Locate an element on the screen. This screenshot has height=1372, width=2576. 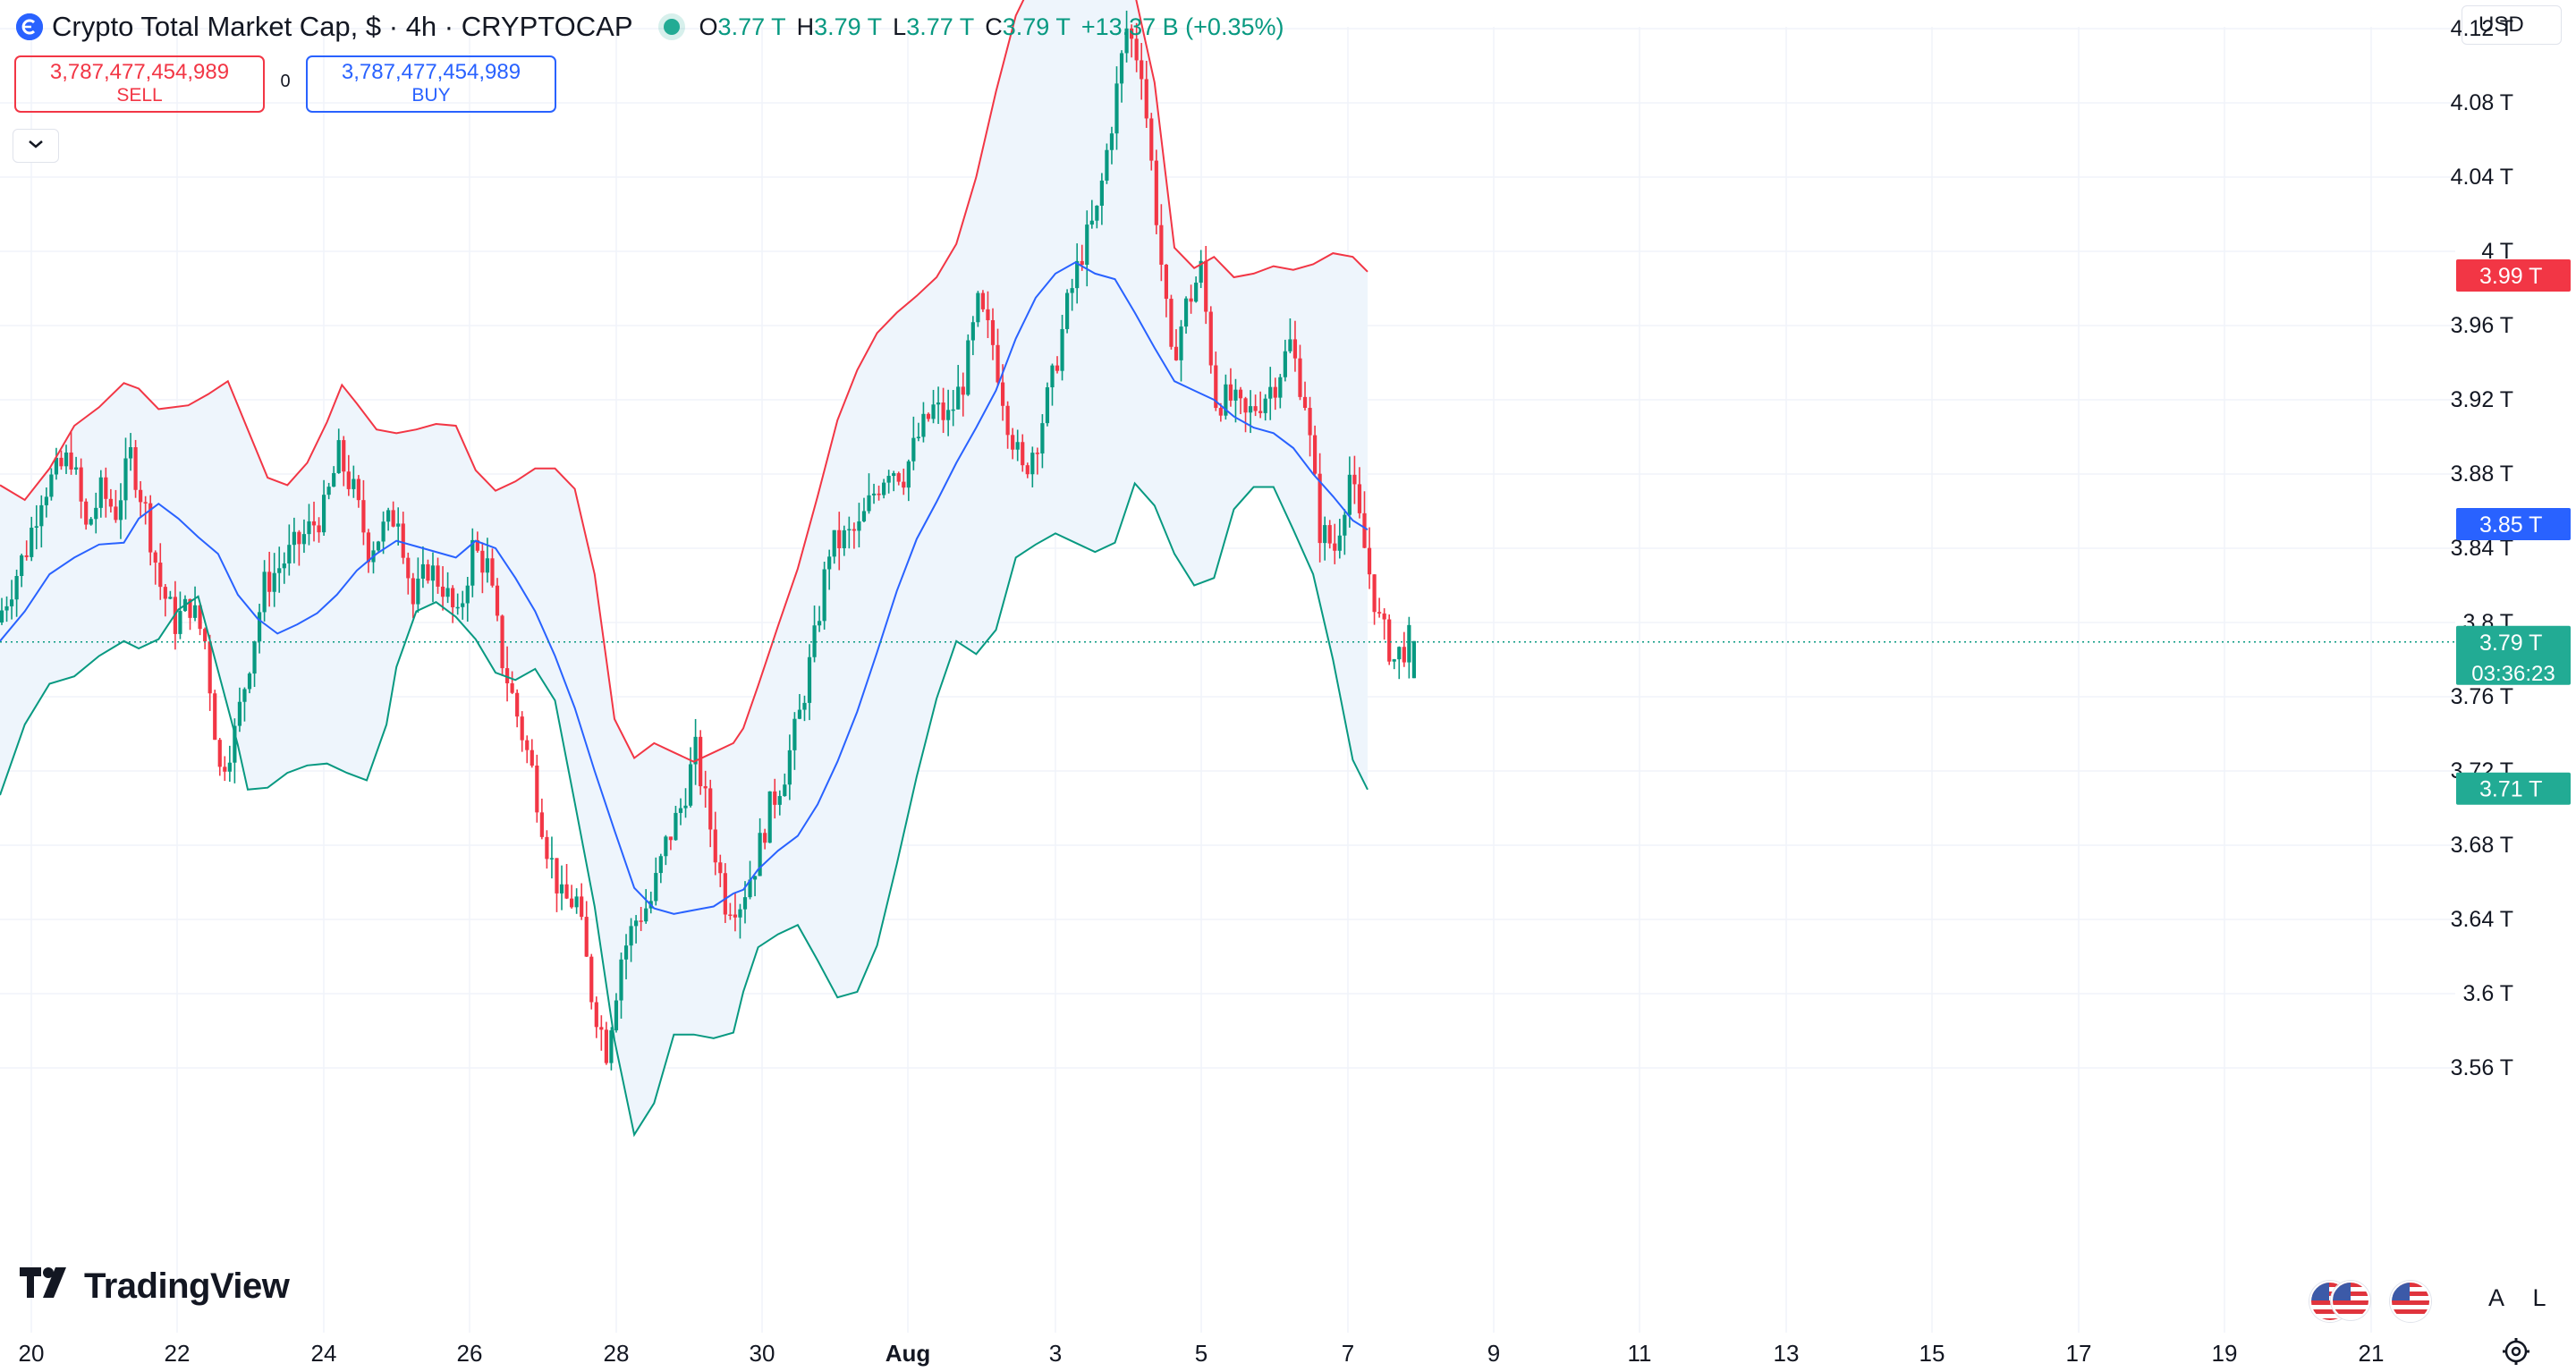
x-tick-label: Aug is located at coordinates (908, 1353).